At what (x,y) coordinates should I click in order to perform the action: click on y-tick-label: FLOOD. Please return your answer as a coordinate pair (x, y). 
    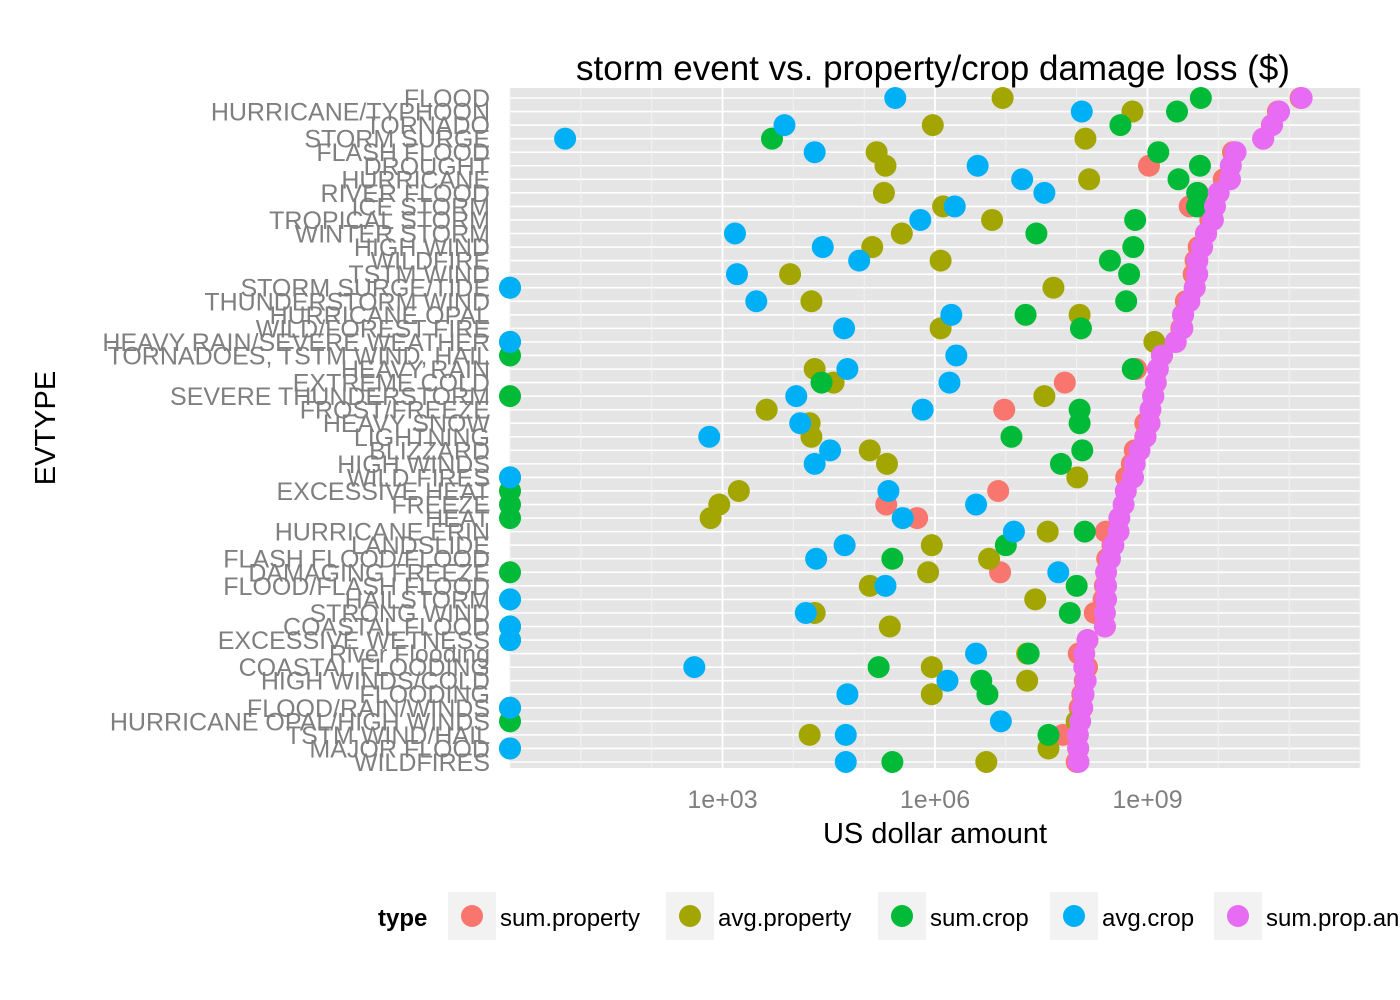
    Looking at the image, I should click on (447, 99).